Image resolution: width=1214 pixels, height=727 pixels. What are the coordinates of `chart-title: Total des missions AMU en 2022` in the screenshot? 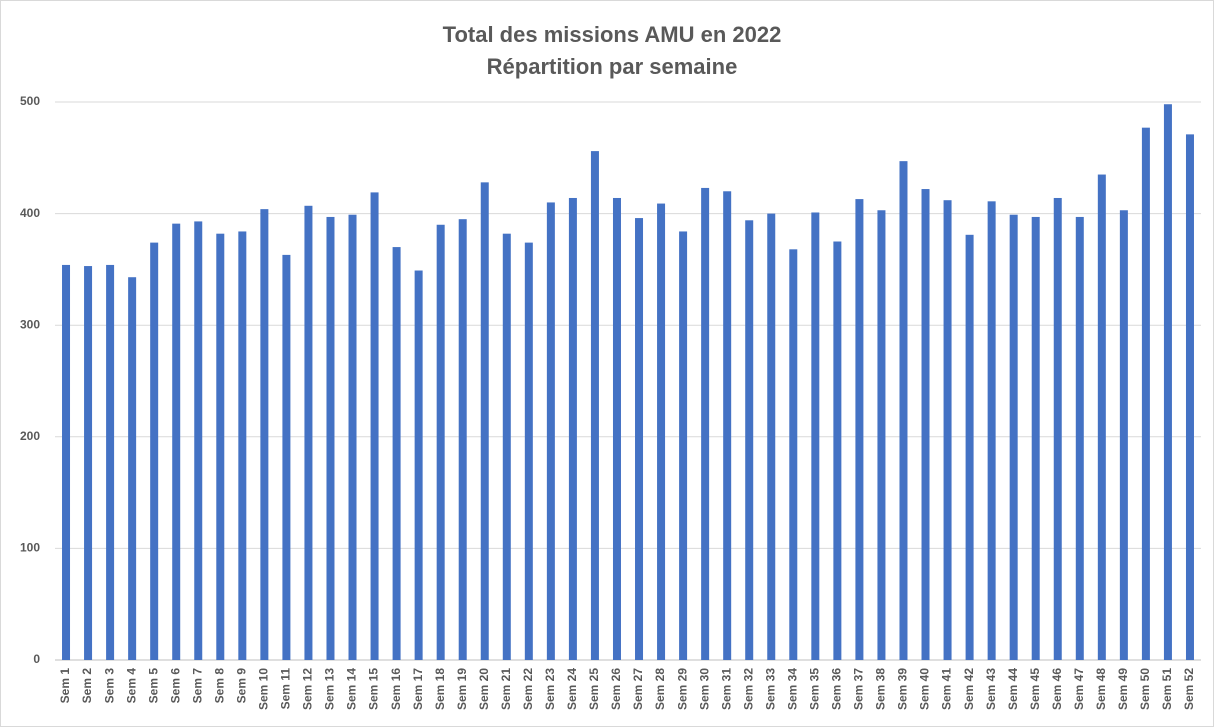 It's located at (612, 34).